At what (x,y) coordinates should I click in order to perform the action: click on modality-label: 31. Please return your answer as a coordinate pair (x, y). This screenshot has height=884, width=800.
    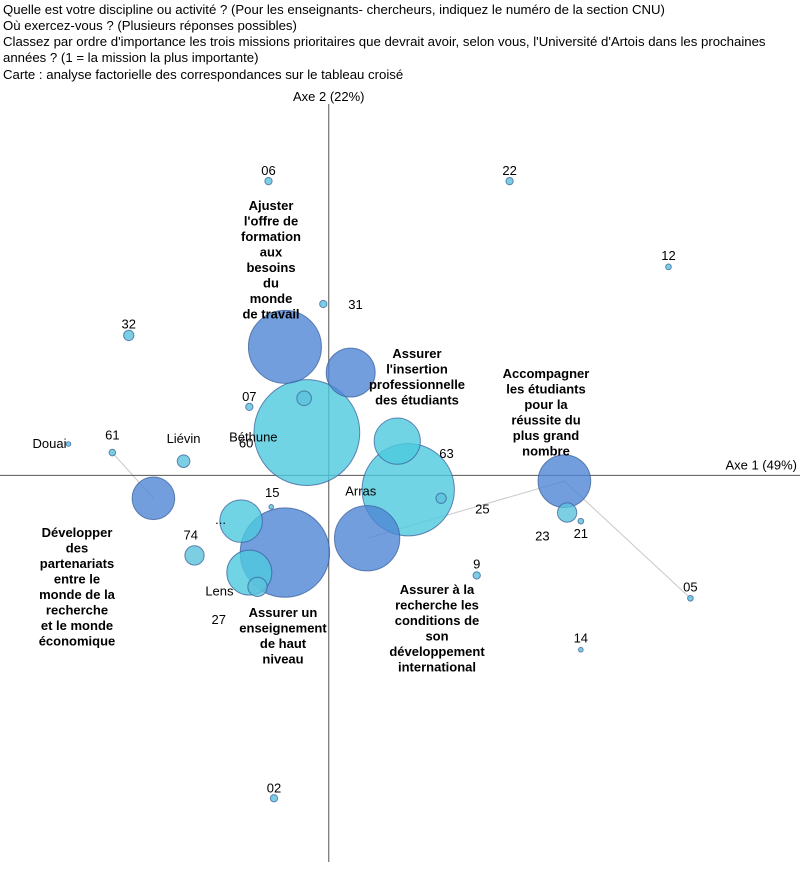
    Looking at the image, I should click on (355, 304).